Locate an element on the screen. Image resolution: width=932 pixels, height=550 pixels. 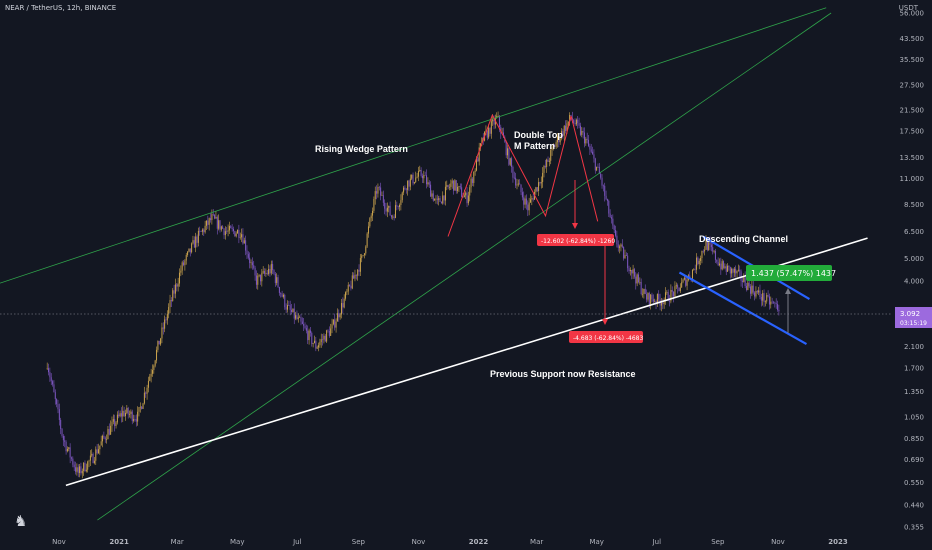
m-pattern-line is located at coordinates (523, 175).